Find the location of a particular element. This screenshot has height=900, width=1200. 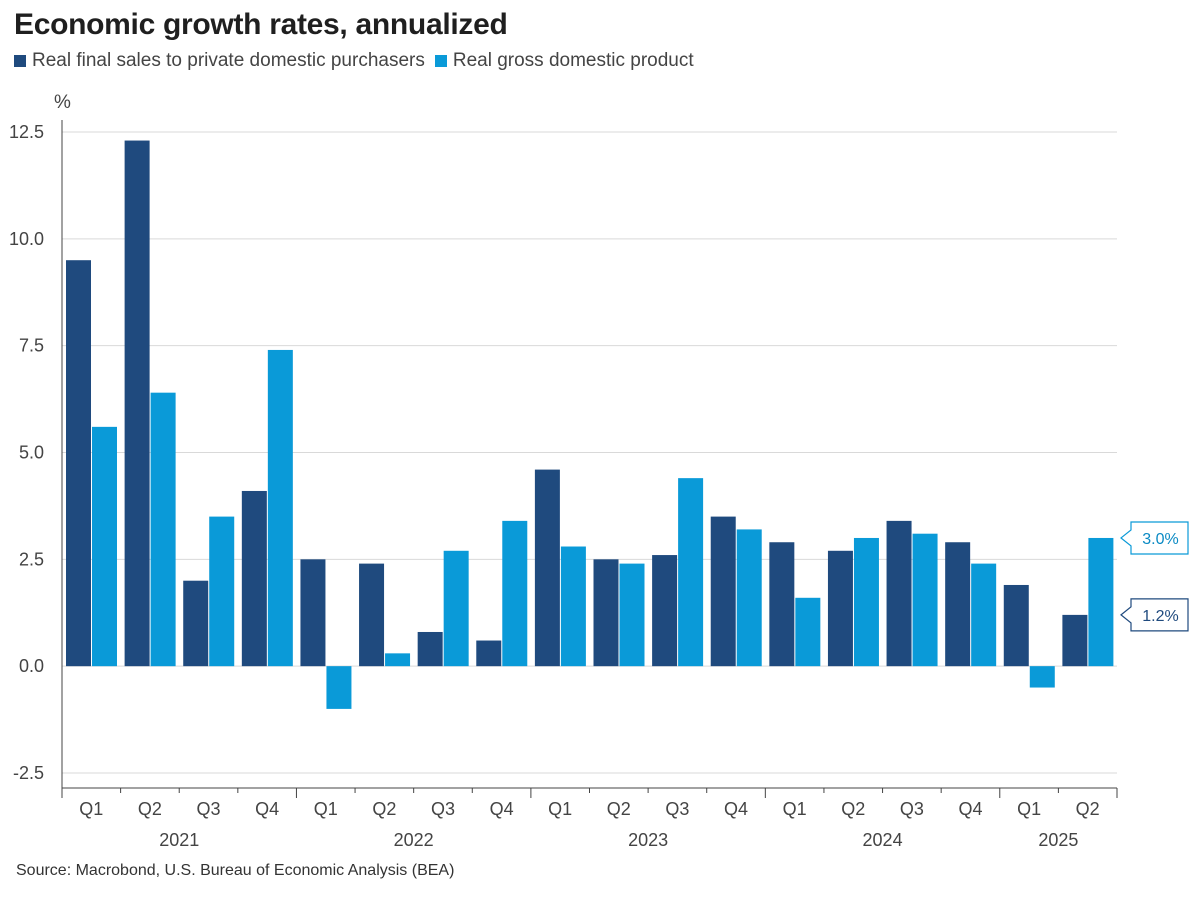

legend-label-gdp: Real gross domestic product is located at coordinates (573, 60).